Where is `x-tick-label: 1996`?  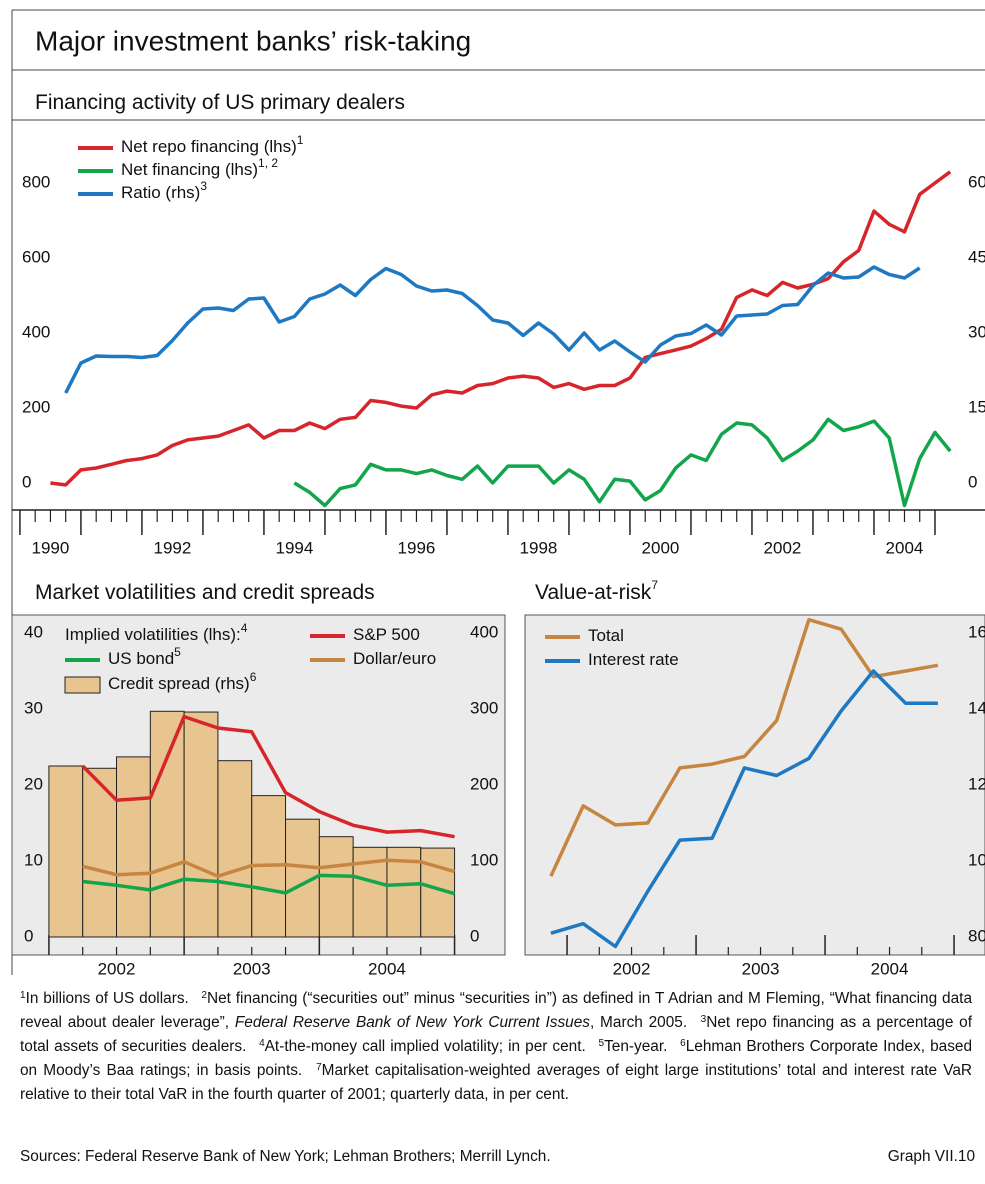 x-tick-label: 1996 is located at coordinates (417, 547).